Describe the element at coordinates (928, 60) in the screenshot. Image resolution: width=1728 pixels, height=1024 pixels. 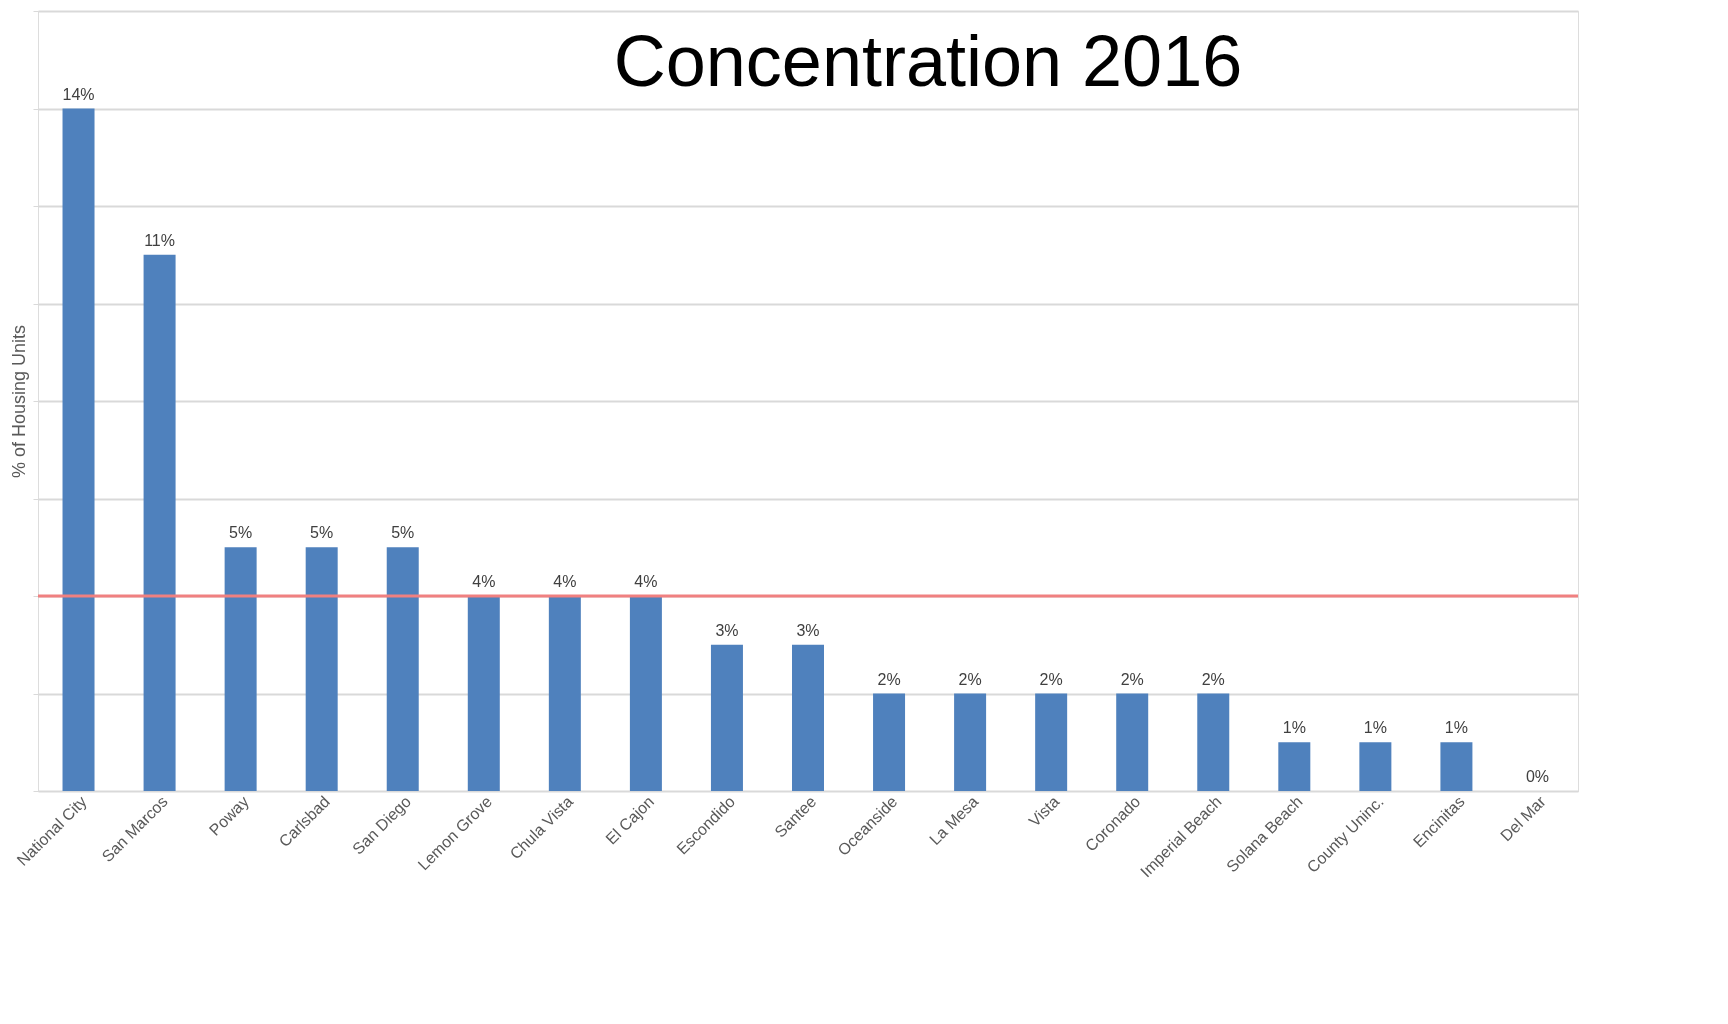
I see `chart-title: Concentration 2016` at that location.